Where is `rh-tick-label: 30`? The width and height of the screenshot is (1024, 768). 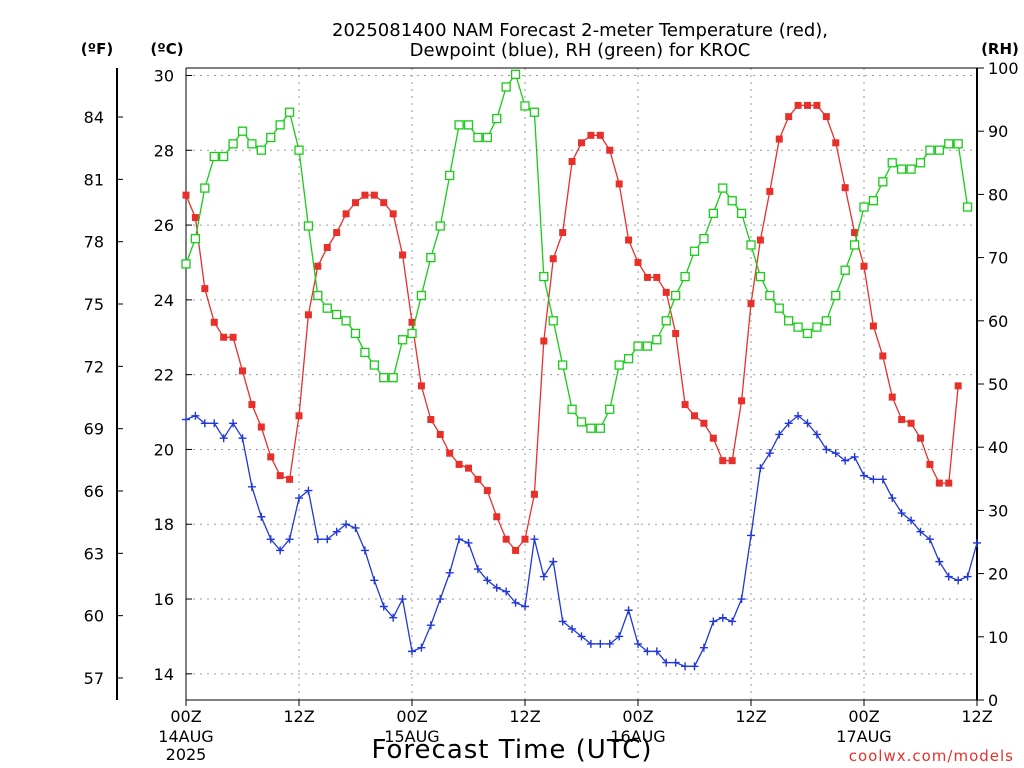 rh-tick-label: 30 is located at coordinates (998, 510).